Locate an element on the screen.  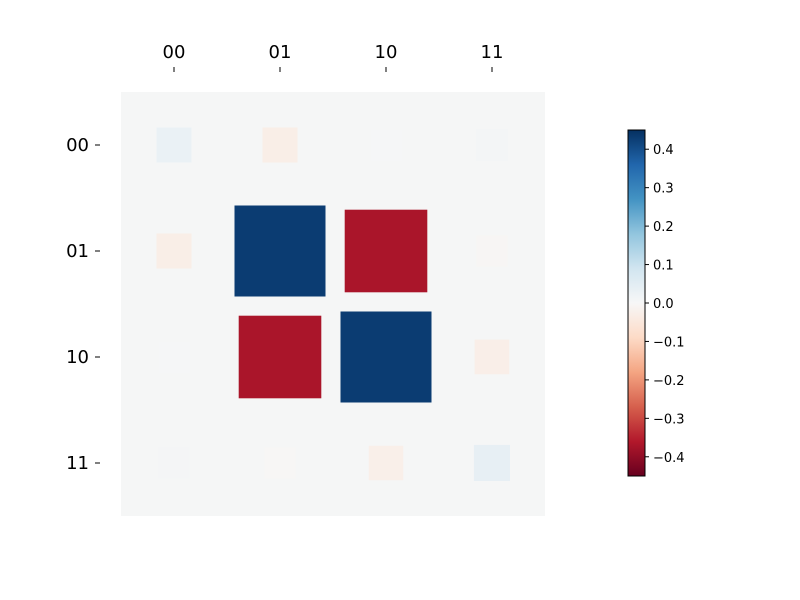
col-tick-label: 11 is located at coordinates (492, 52).